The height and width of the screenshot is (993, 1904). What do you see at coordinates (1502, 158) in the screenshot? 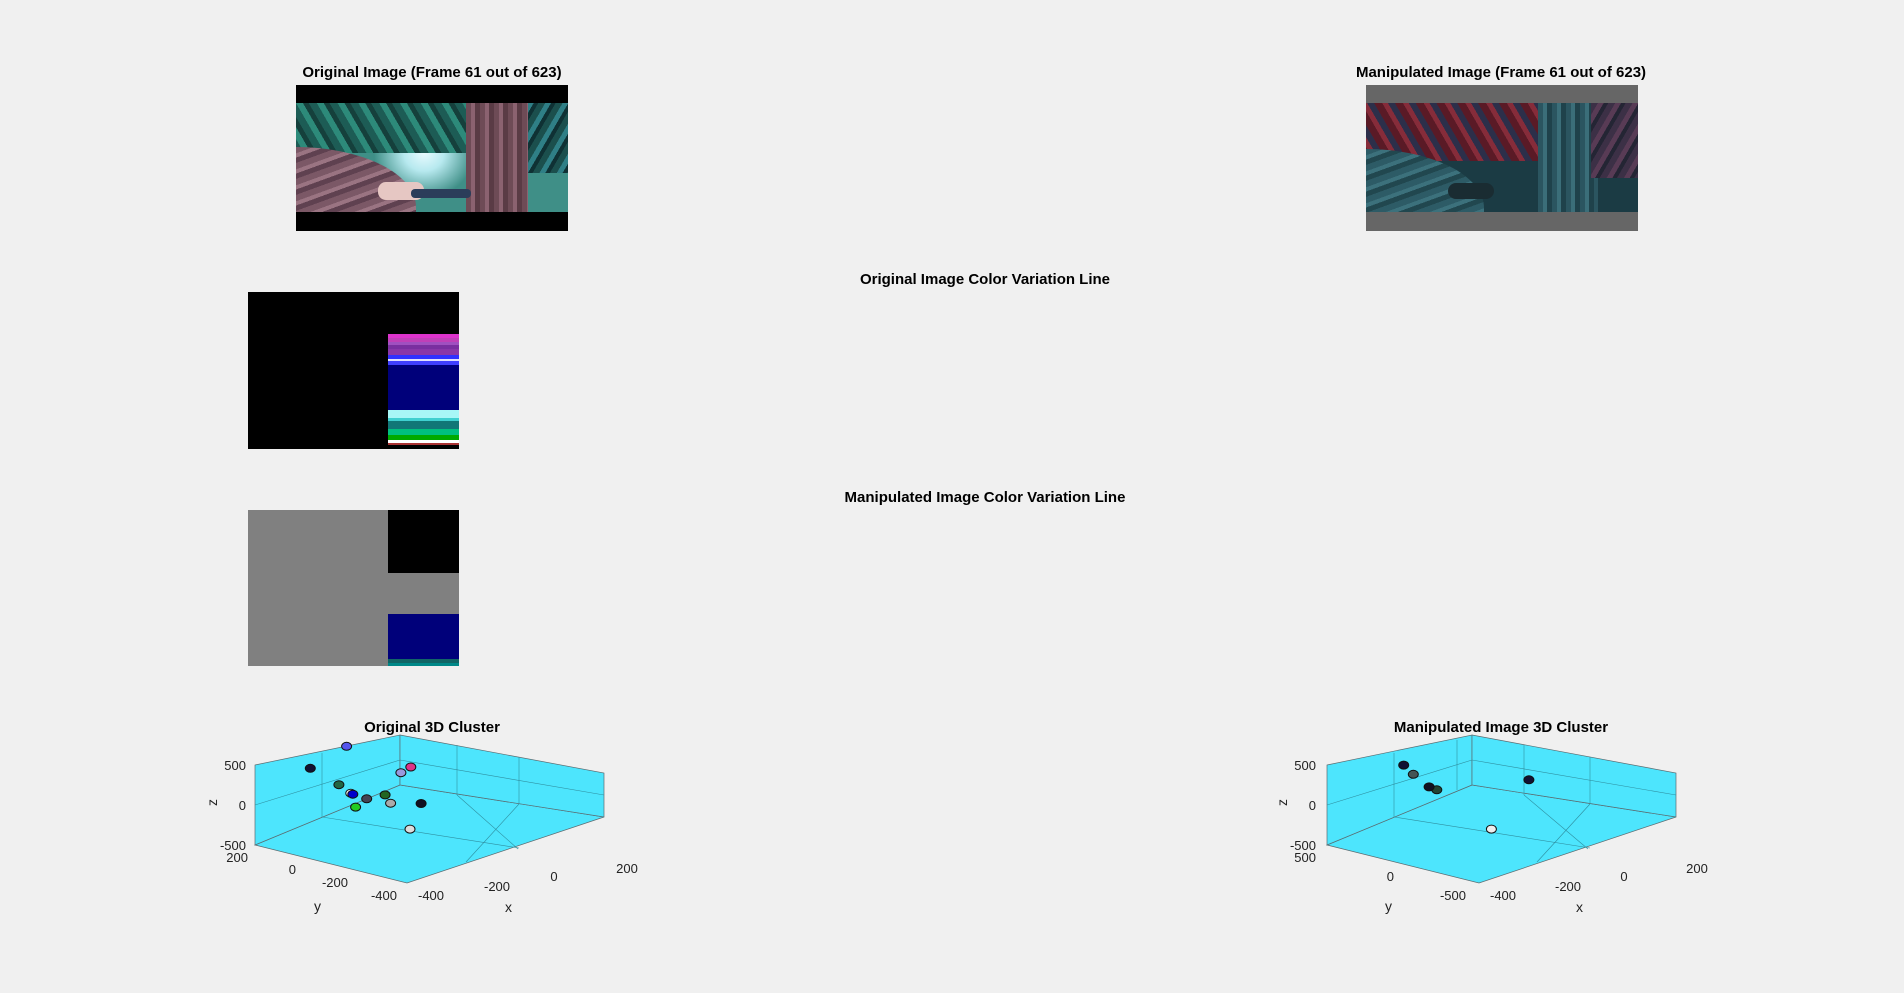
I see `manipulated-frame-image` at bounding box center [1502, 158].